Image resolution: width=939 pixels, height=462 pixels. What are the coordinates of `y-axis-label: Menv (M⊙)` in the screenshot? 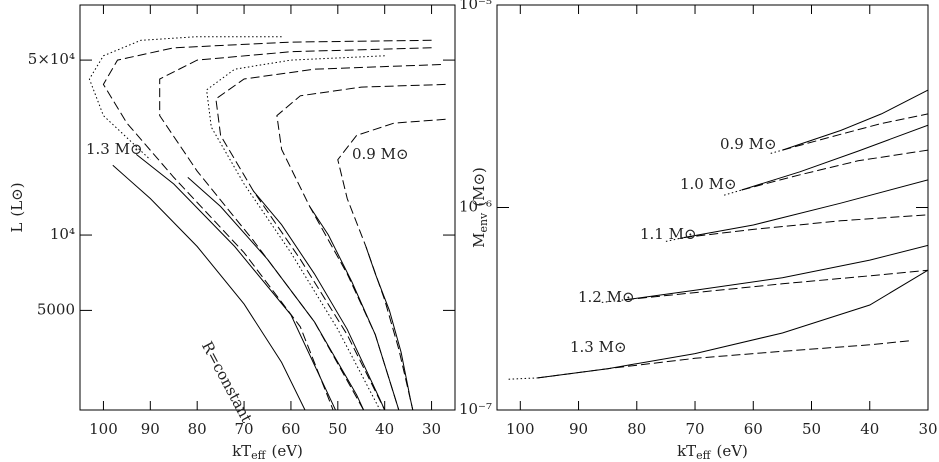 It's located at (480, 207).